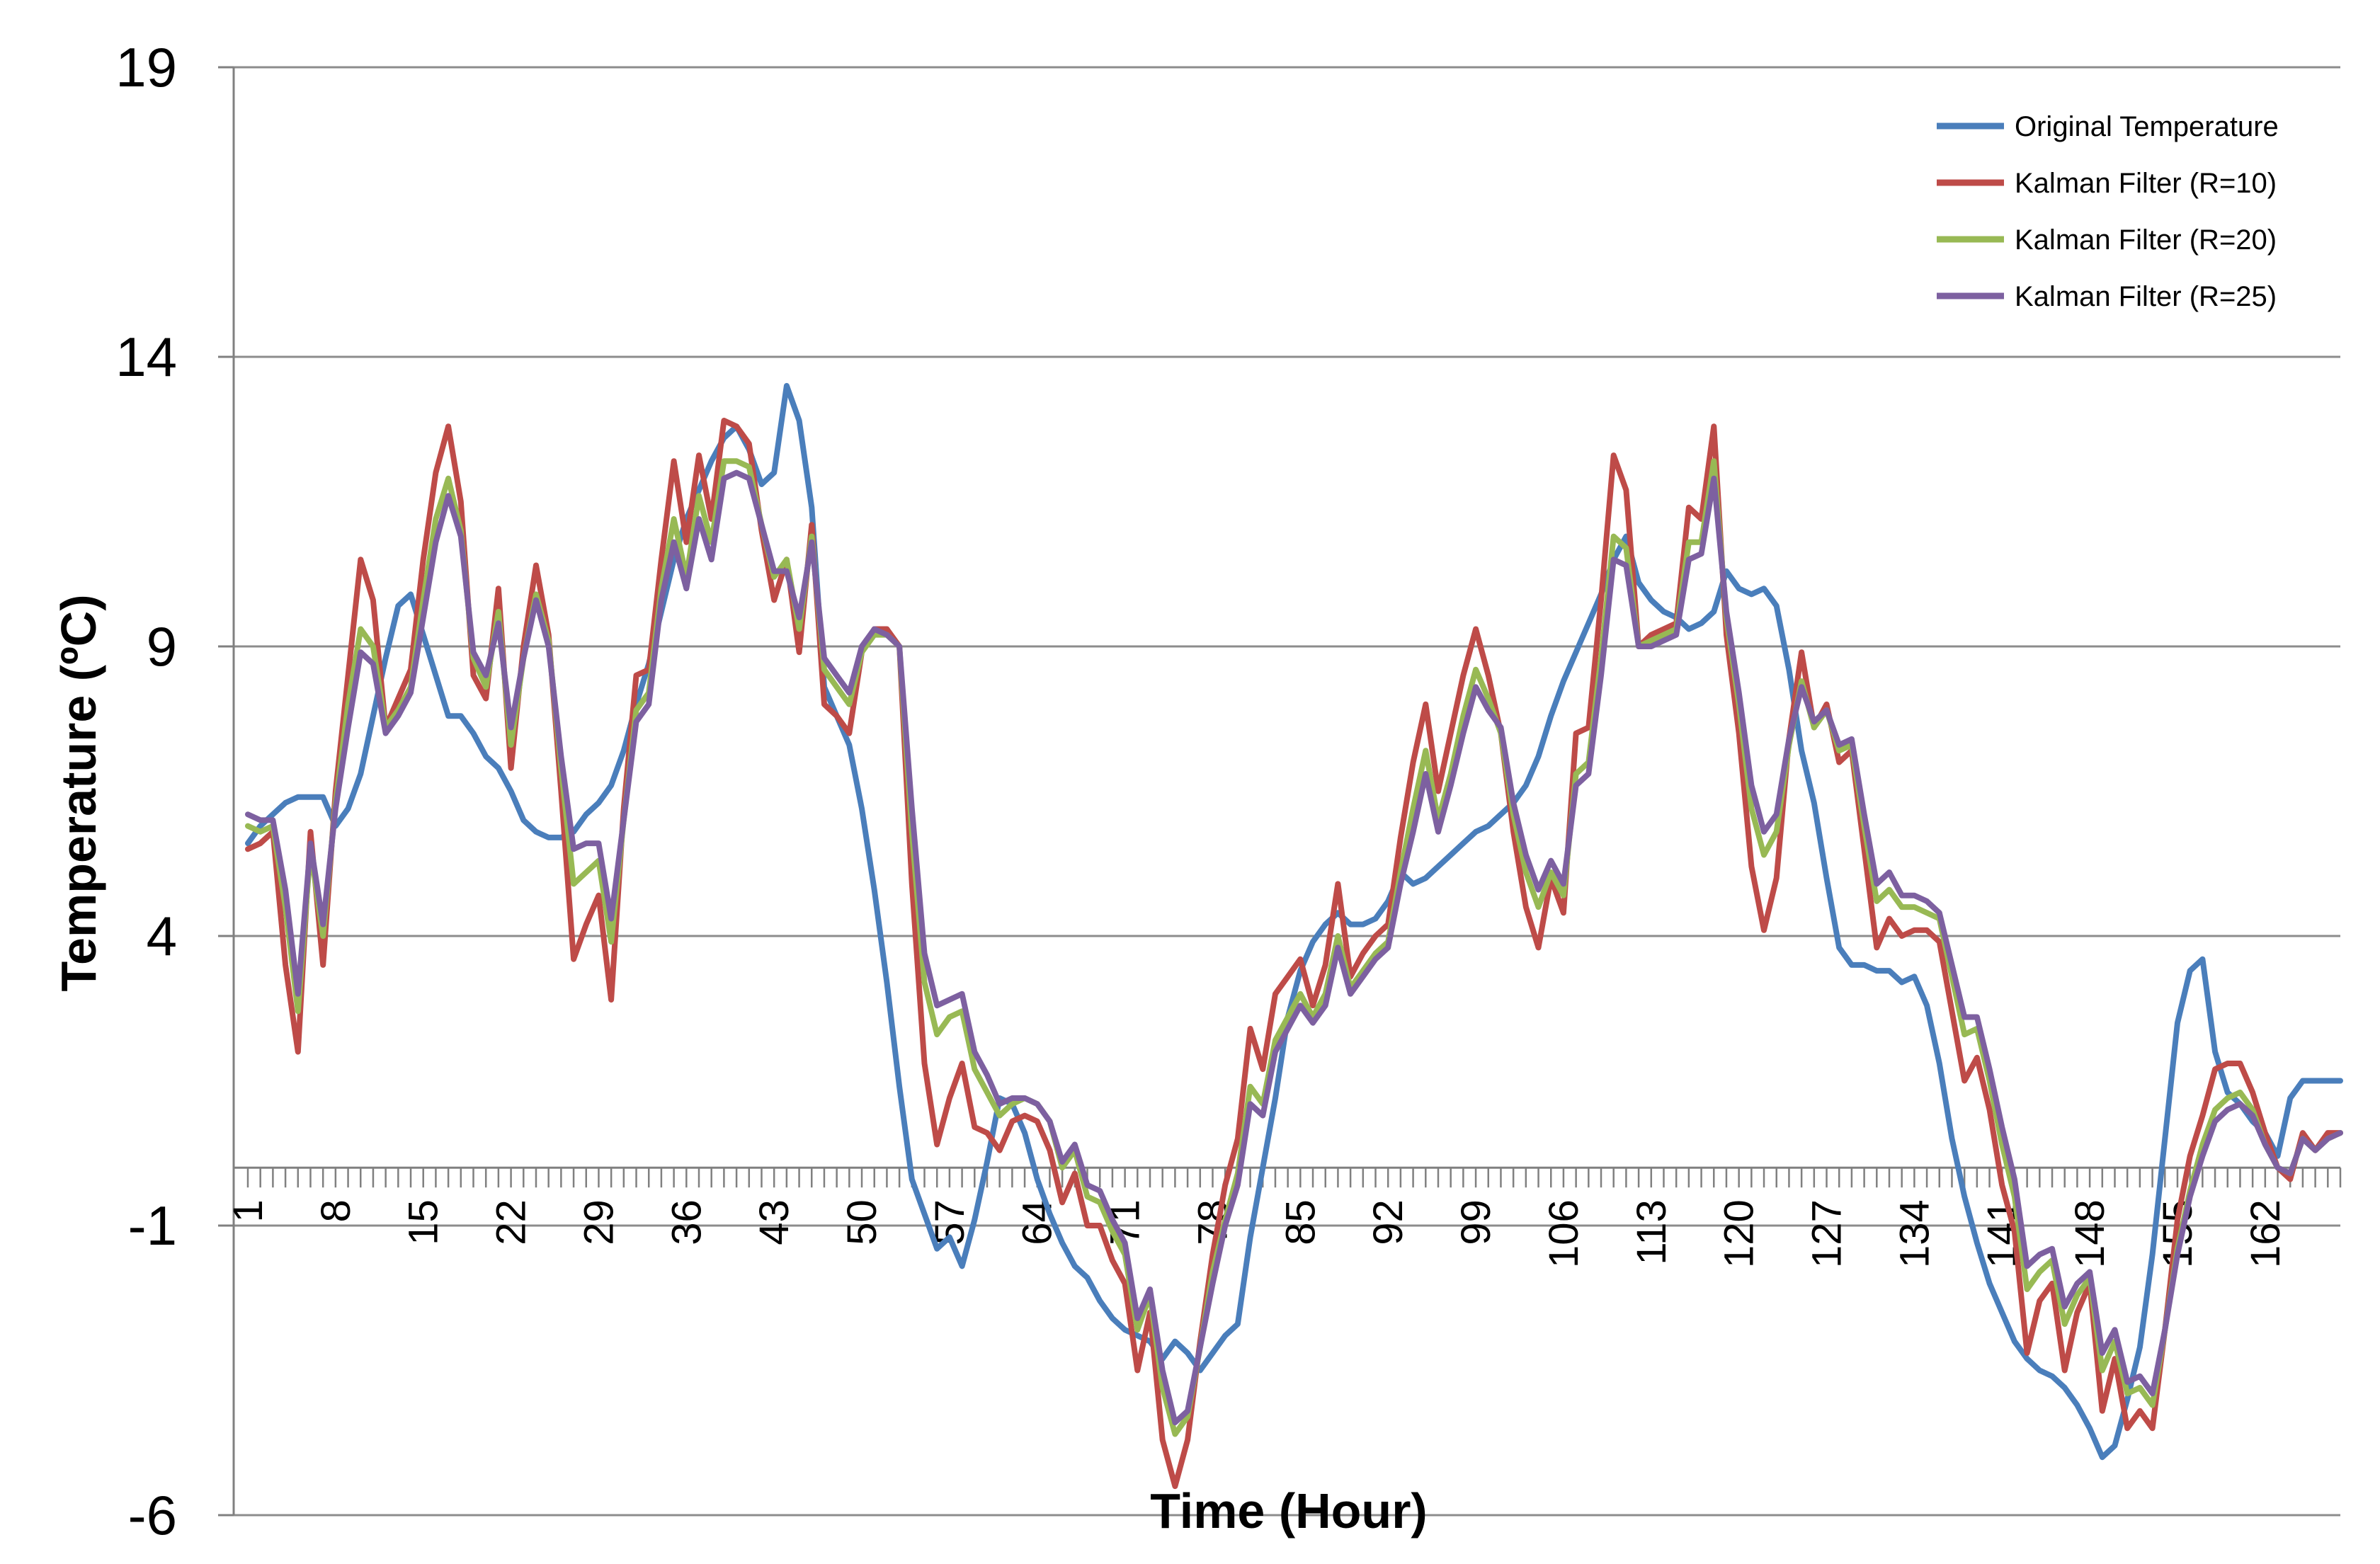 This screenshot has width=2380, height=1564. Describe the element at coordinates (1300, 1222) in the screenshot. I see `x-tick-label: 85` at that location.